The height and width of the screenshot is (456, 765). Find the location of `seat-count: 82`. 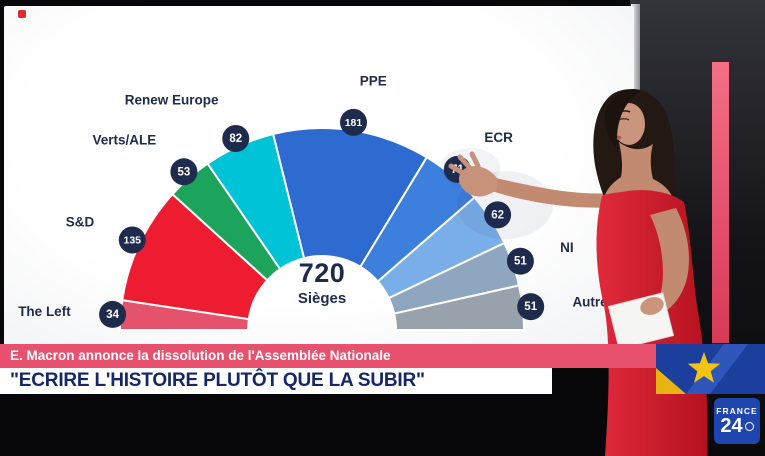

seat-count: 82 is located at coordinates (235, 139).